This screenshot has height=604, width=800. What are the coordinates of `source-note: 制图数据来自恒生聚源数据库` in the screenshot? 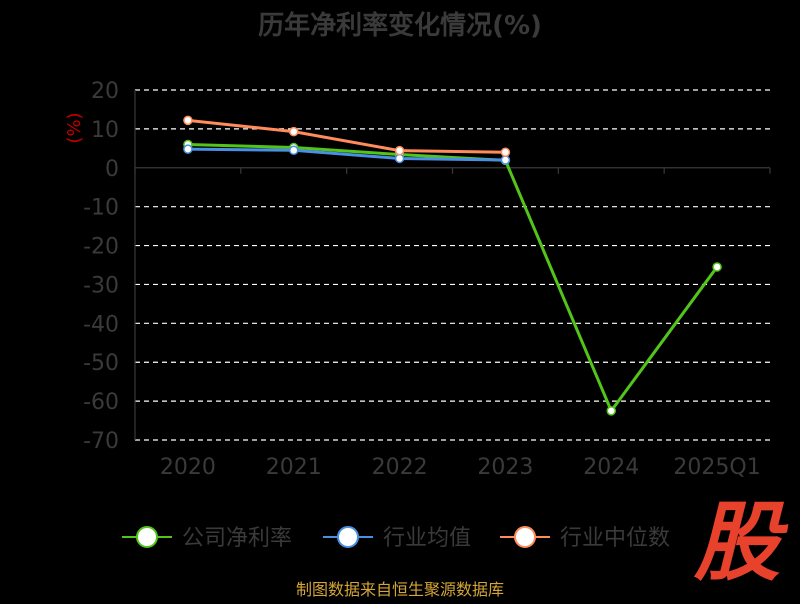 It's located at (400, 589).